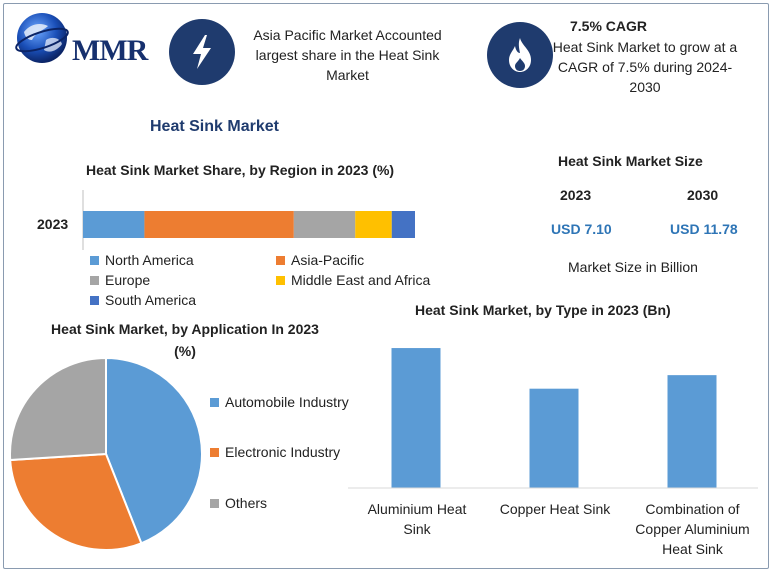 This screenshot has width=773, height=572. I want to click on market-size-unit-note-text: Market Size in Billion, so click(633, 267).